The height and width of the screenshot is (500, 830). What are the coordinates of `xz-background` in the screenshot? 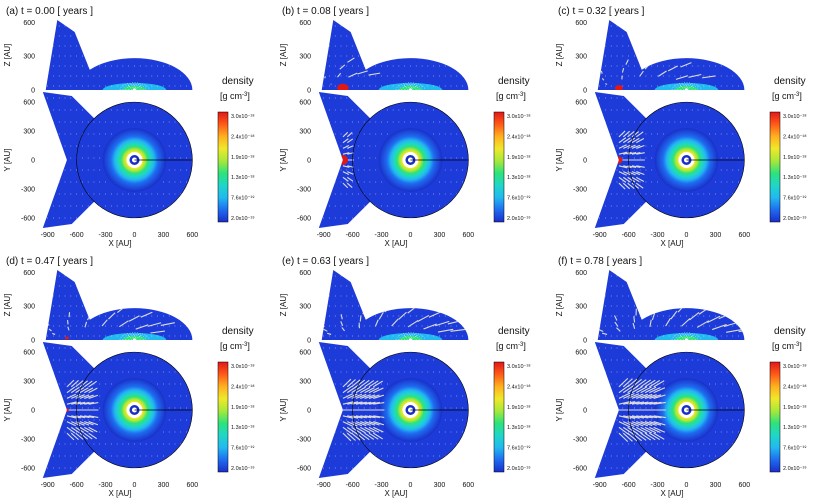 It's located at (671, 55).